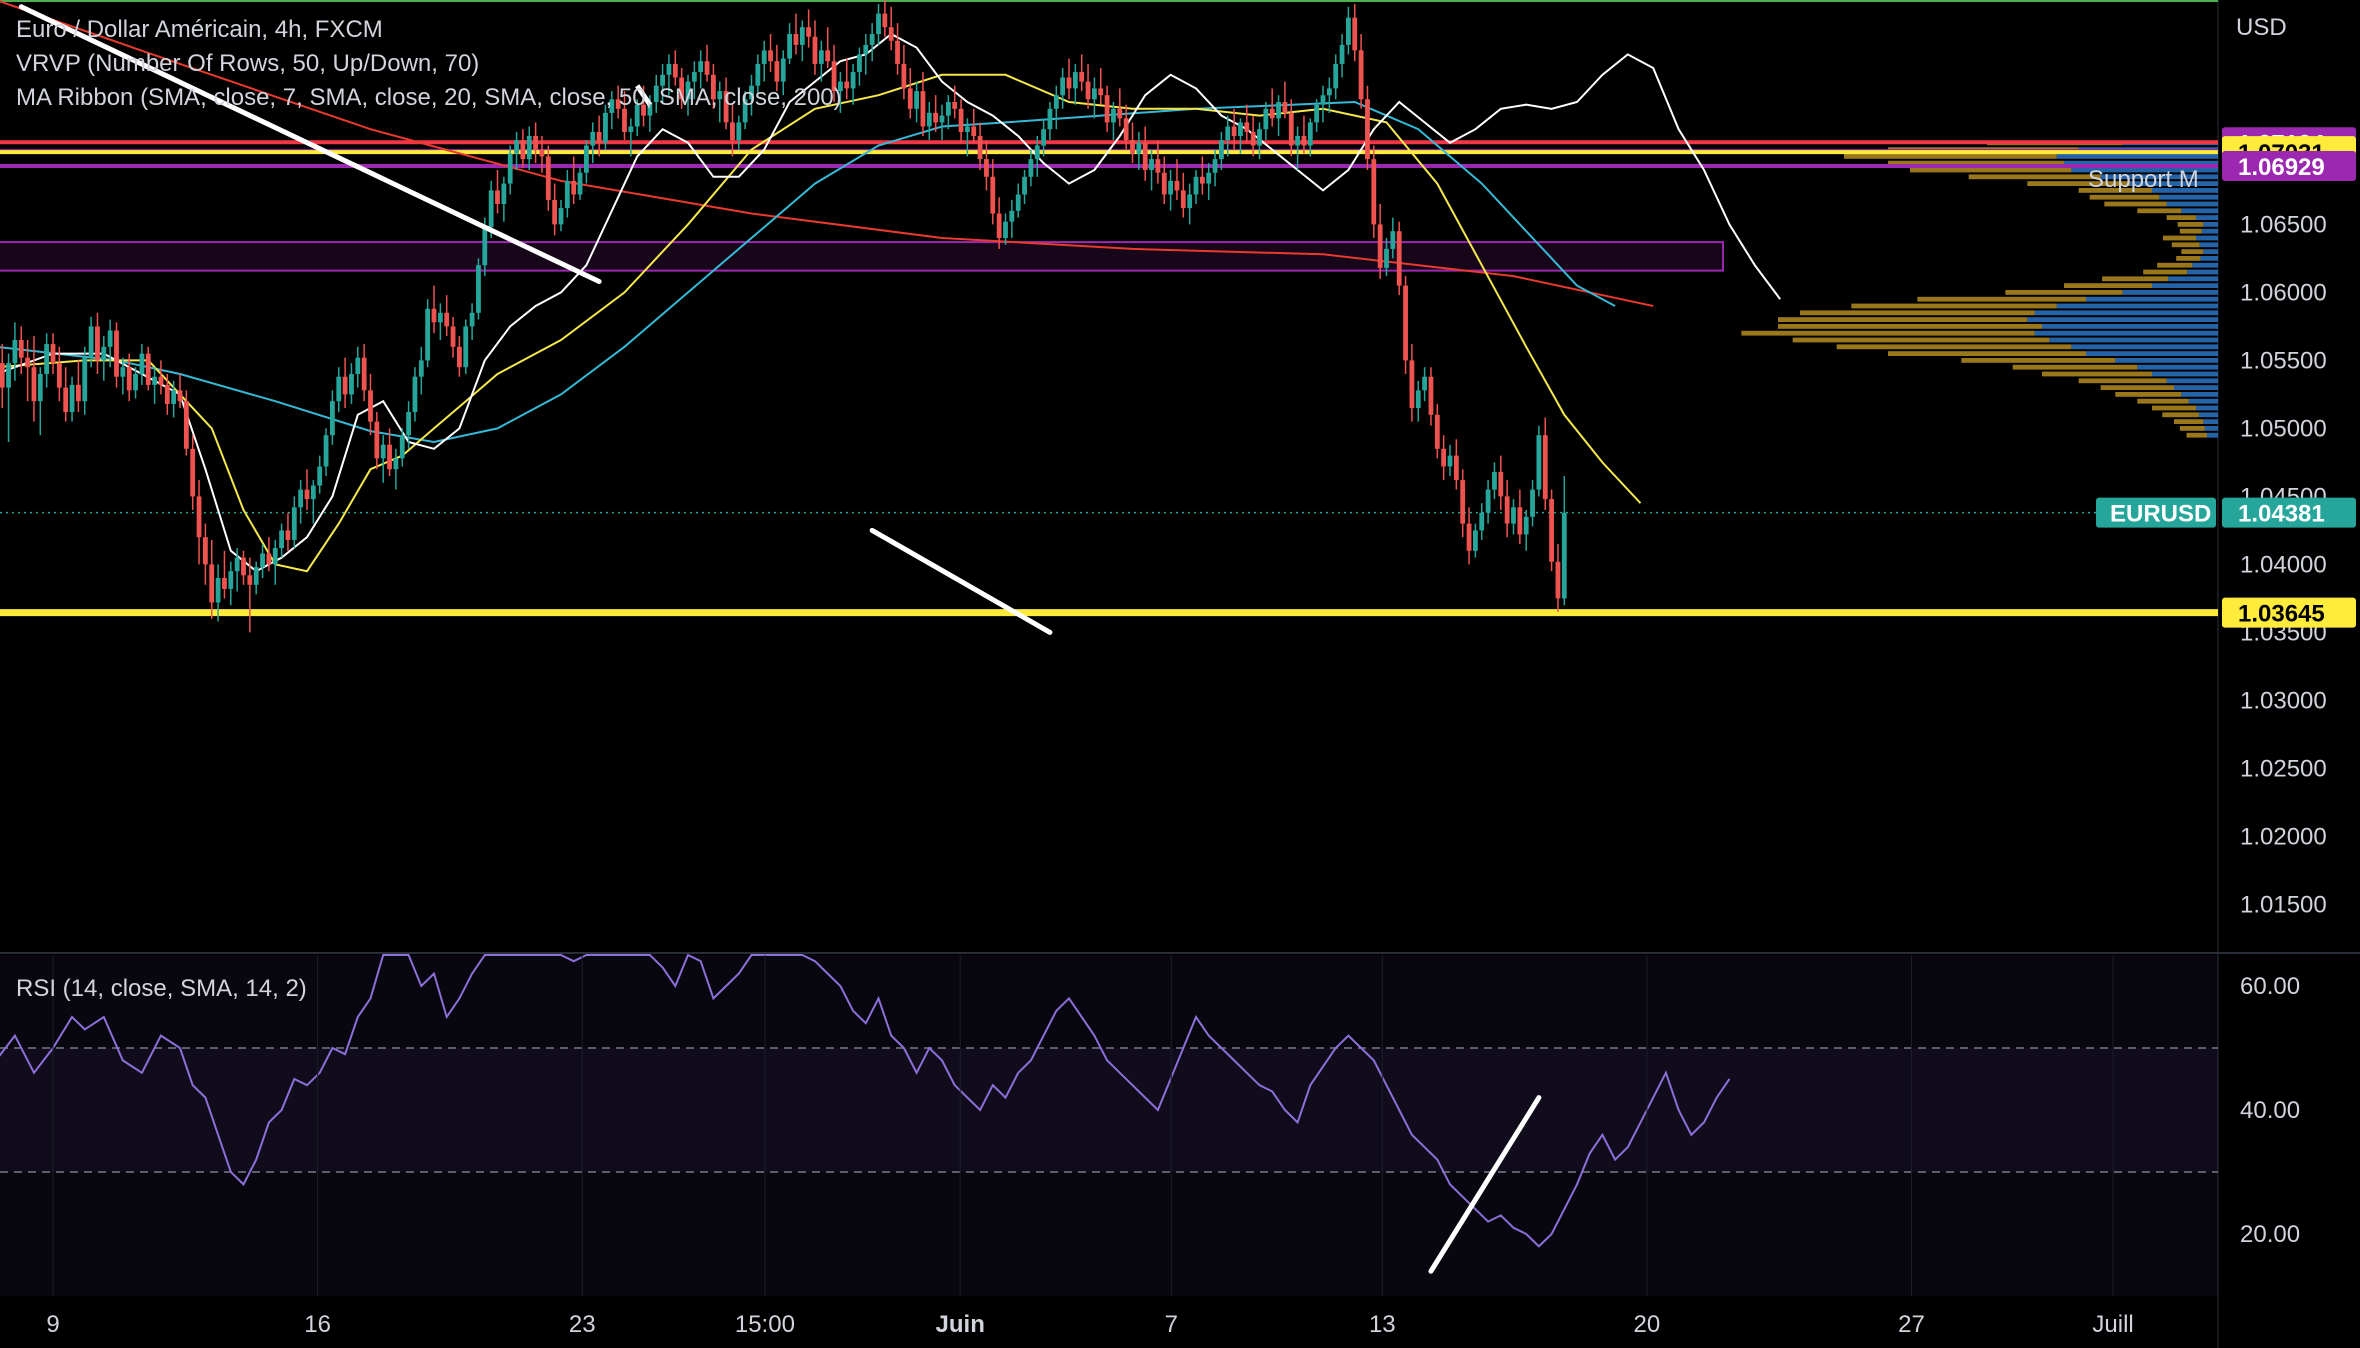 This screenshot has width=2360, height=1348. What do you see at coordinates (2283, 224) in the screenshot?
I see `price-axis-tick: 1.06500` at bounding box center [2283, 224].